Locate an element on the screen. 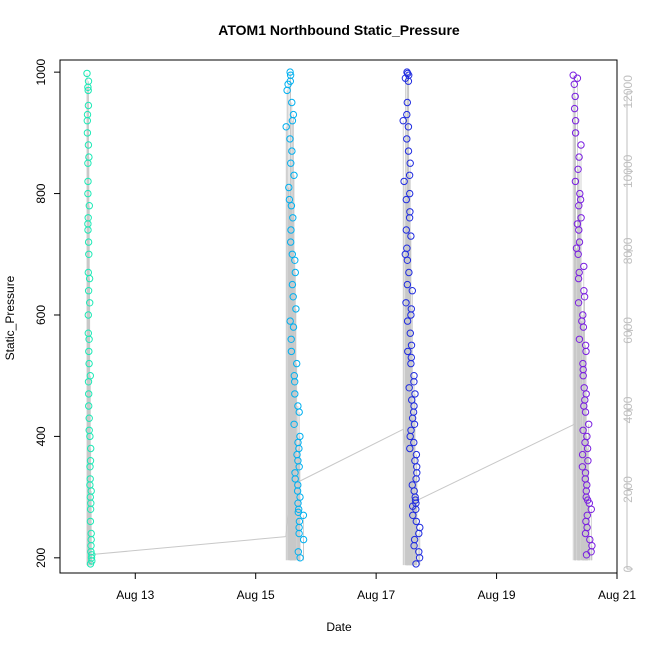  right-tick-label: 4000 is located at coordinates (628, 409).